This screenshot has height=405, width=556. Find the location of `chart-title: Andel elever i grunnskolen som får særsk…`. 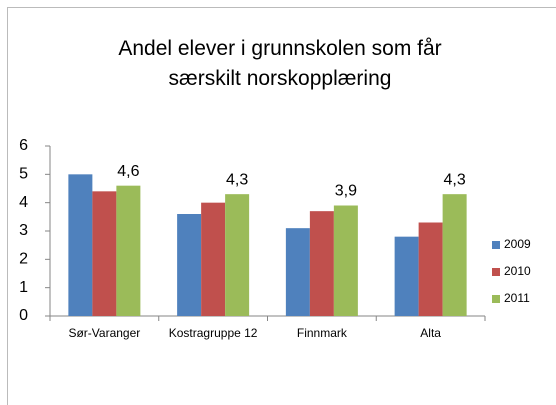

chart-title: Andel elever i grunnskolen som får særsk… is located at coordinates (280, 63).